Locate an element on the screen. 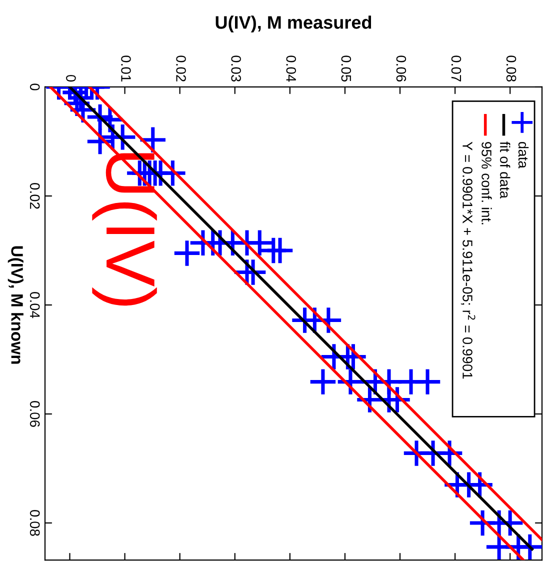  annotation: U(IV) is located at coordinates (124, 229).